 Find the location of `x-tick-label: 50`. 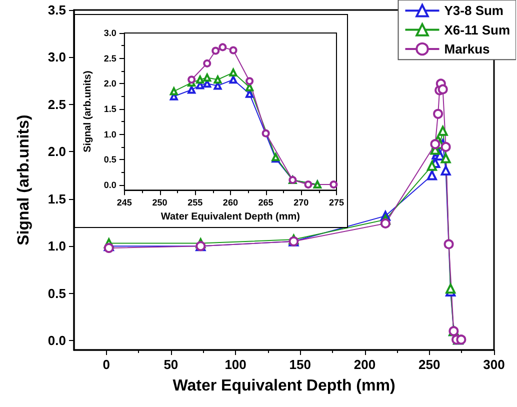

x-tick-label: 50 is located at coordinates (171, 364).